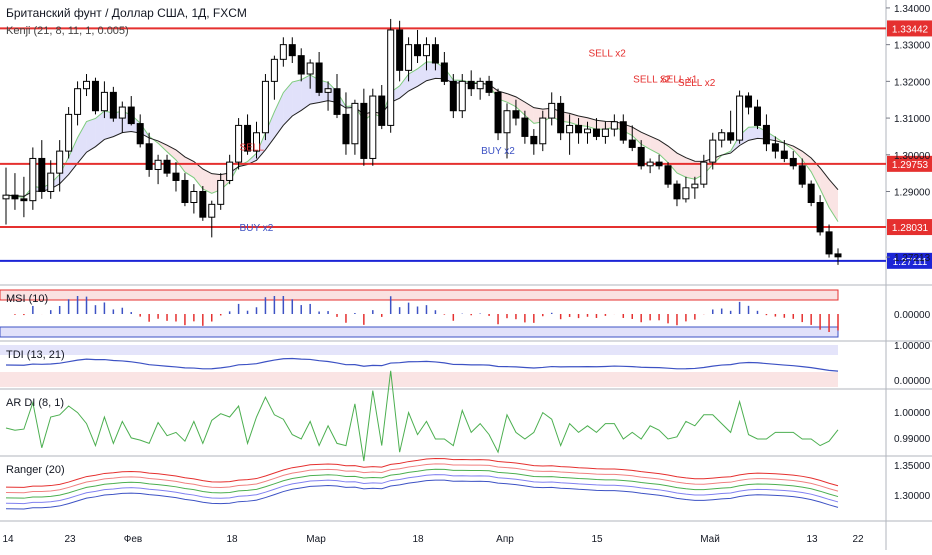 This screenshot has height=555, width=932. What do you see at coordinates (419, 350) in the screenshot?
I see `tdi-upper-band` at bounding box center [419, 350].